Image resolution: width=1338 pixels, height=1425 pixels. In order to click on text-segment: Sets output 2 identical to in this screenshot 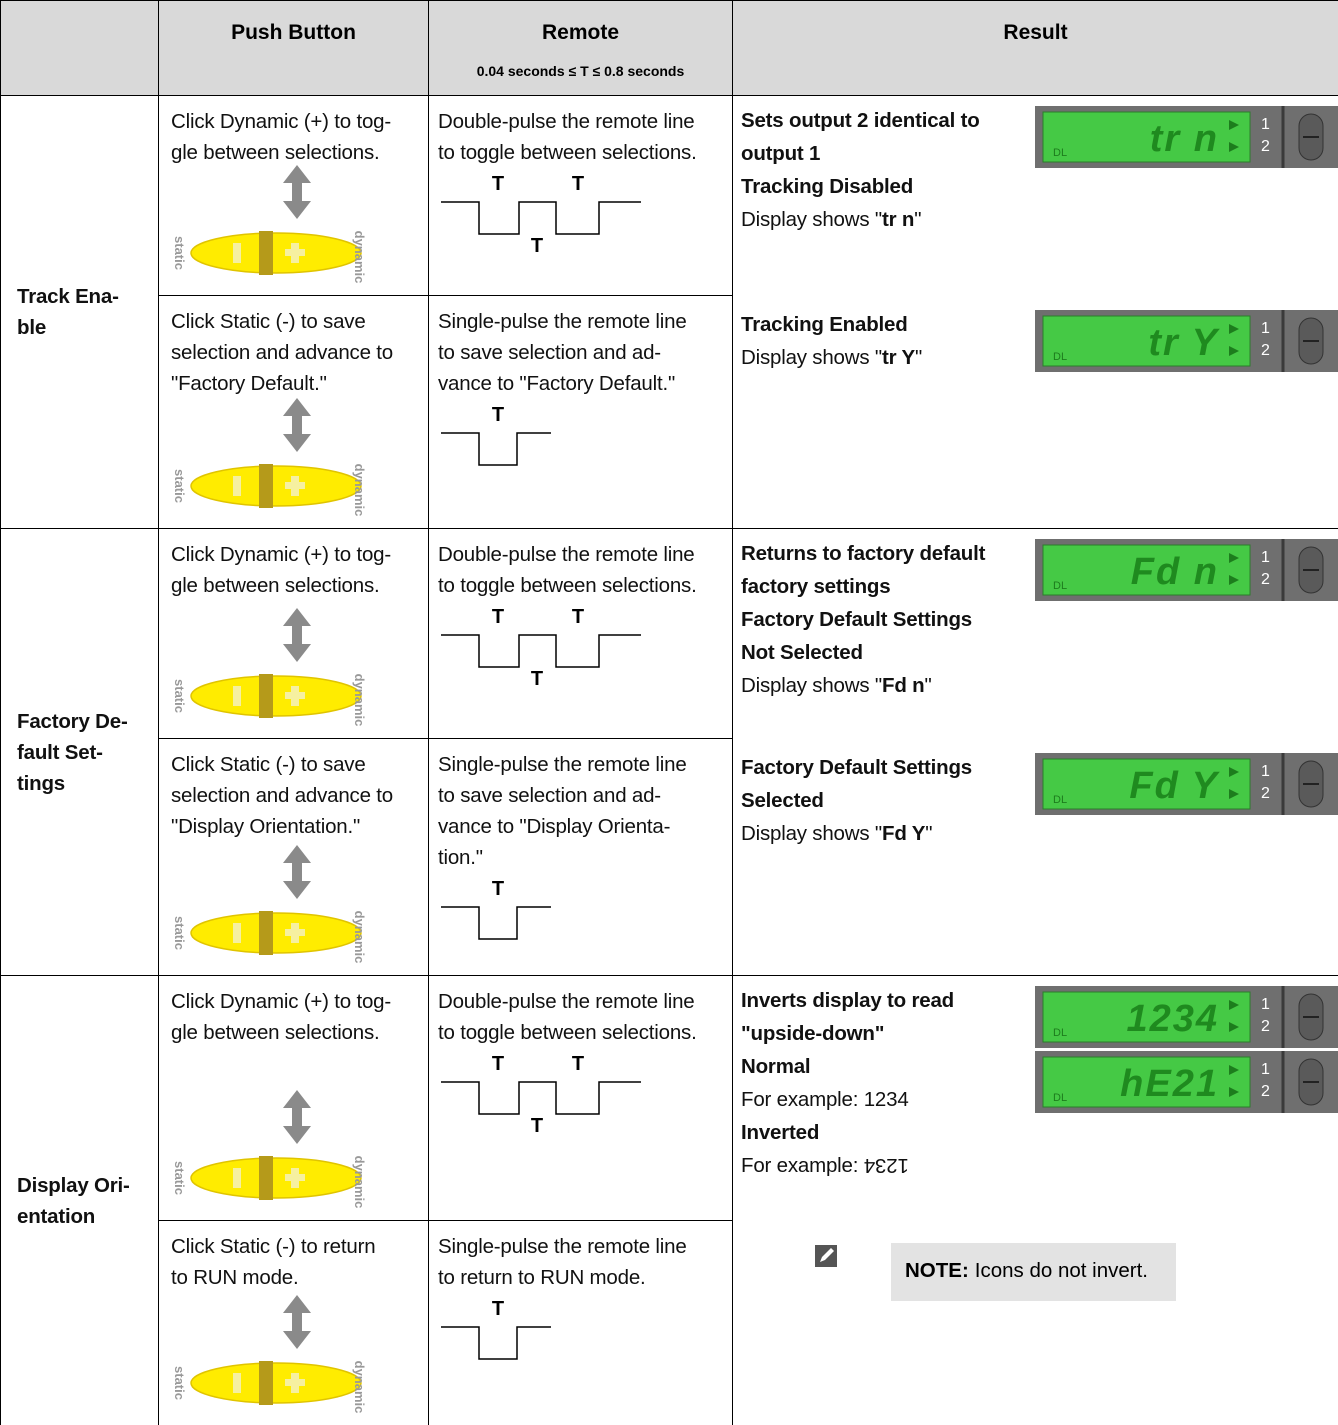, I will do `click(860, 120)`.